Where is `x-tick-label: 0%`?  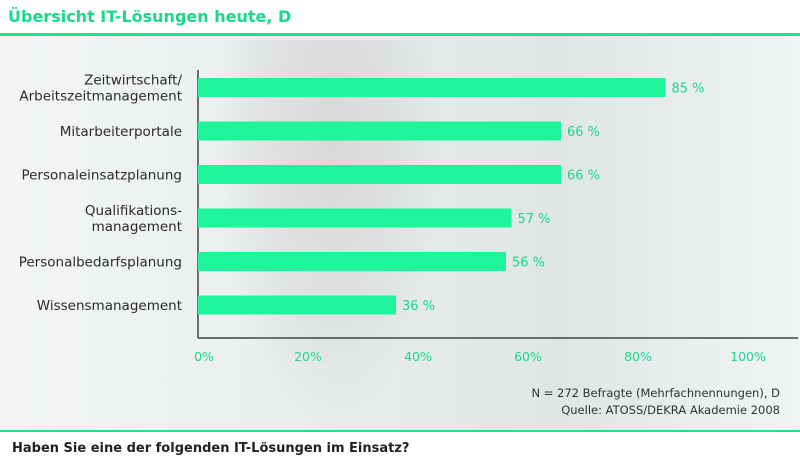
x-tick-label: 0% is located at coordinates (204, 356).